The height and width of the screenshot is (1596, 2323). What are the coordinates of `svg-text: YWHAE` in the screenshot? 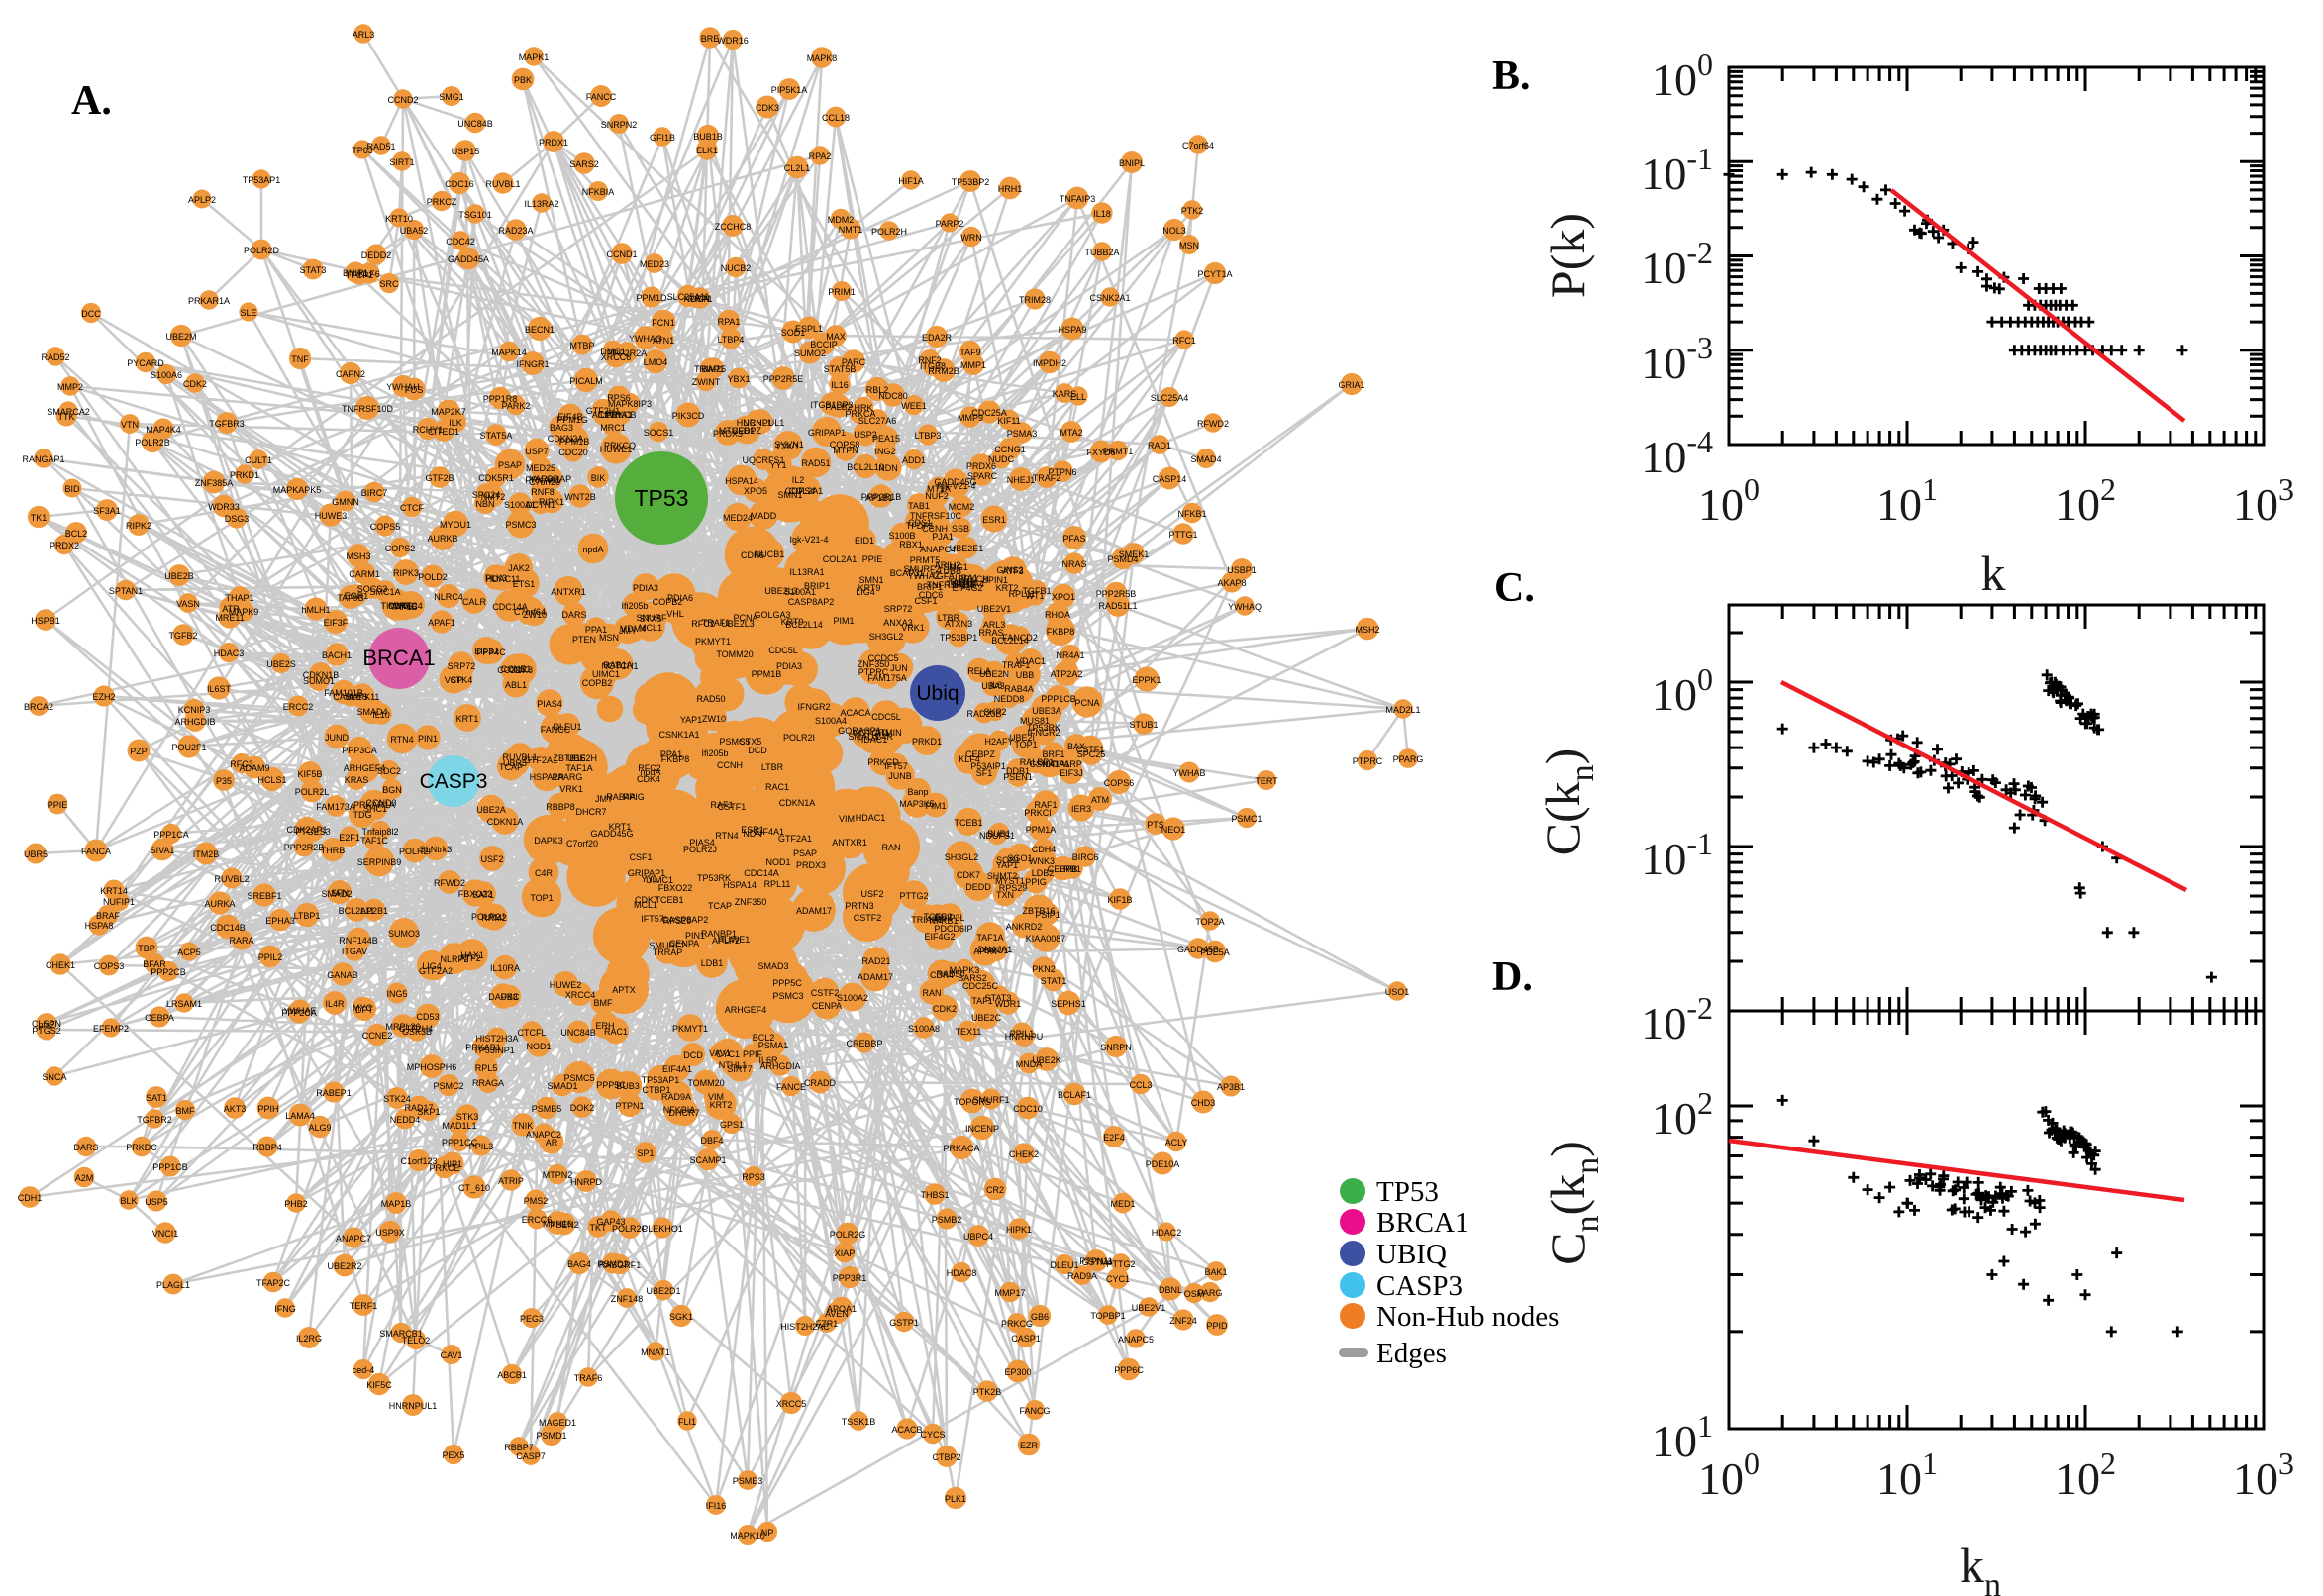 It's located at (299, 1011).